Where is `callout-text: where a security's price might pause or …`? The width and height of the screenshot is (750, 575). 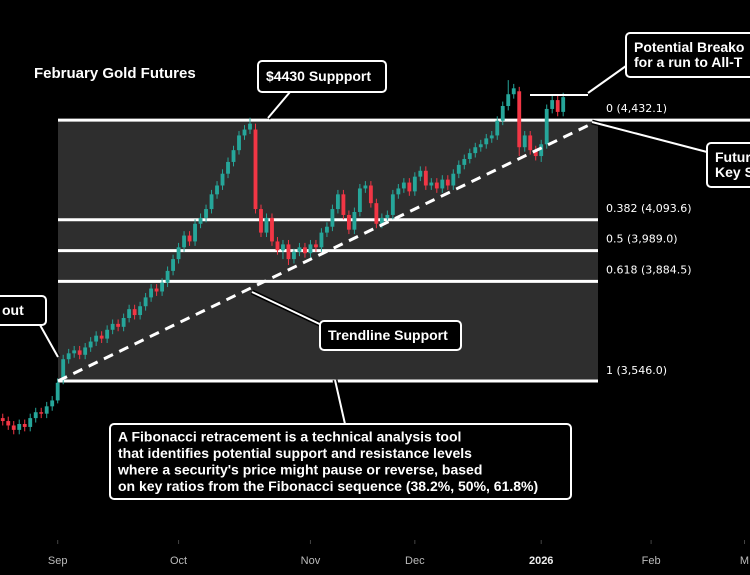 callout-text: where a security's price might pause or … is located at coordinates (299, 469).